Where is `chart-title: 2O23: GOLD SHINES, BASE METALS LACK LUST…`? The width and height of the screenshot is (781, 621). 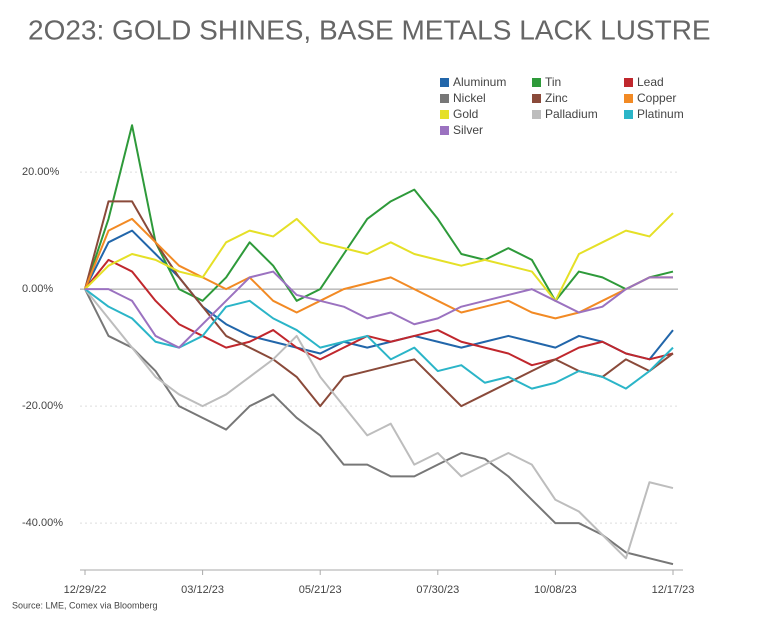 chart-title: 2O23: GOLD SHINES, BASE METALS LACK LUST… is located at coordinates (369, 29).